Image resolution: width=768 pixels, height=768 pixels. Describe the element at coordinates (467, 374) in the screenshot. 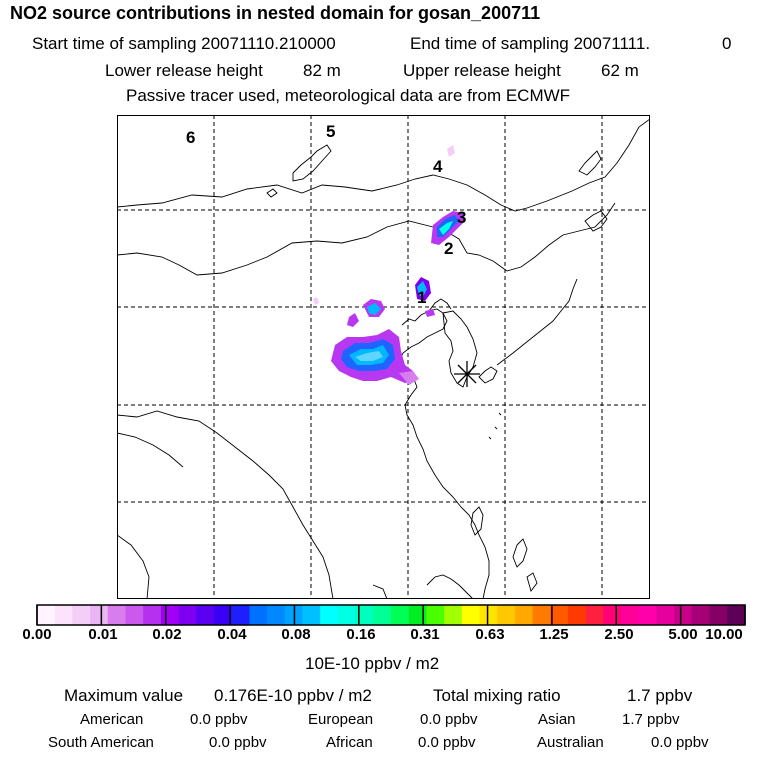

I see `asterisk-icon` at that location.